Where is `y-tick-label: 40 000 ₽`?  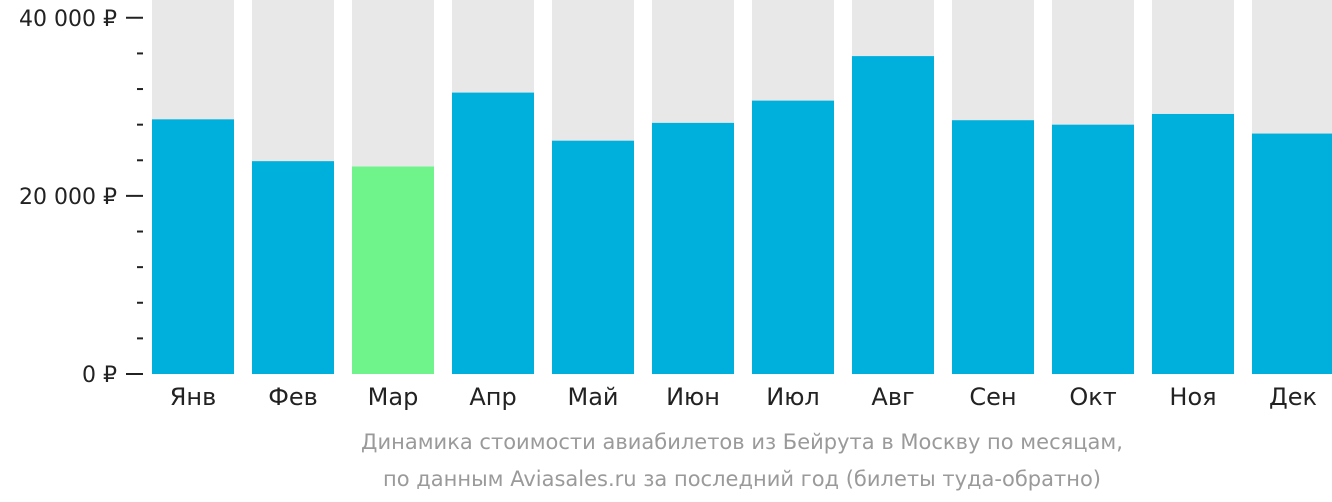
y-tick-label: 40 000 ₽ is located at coordinates (68, 19).